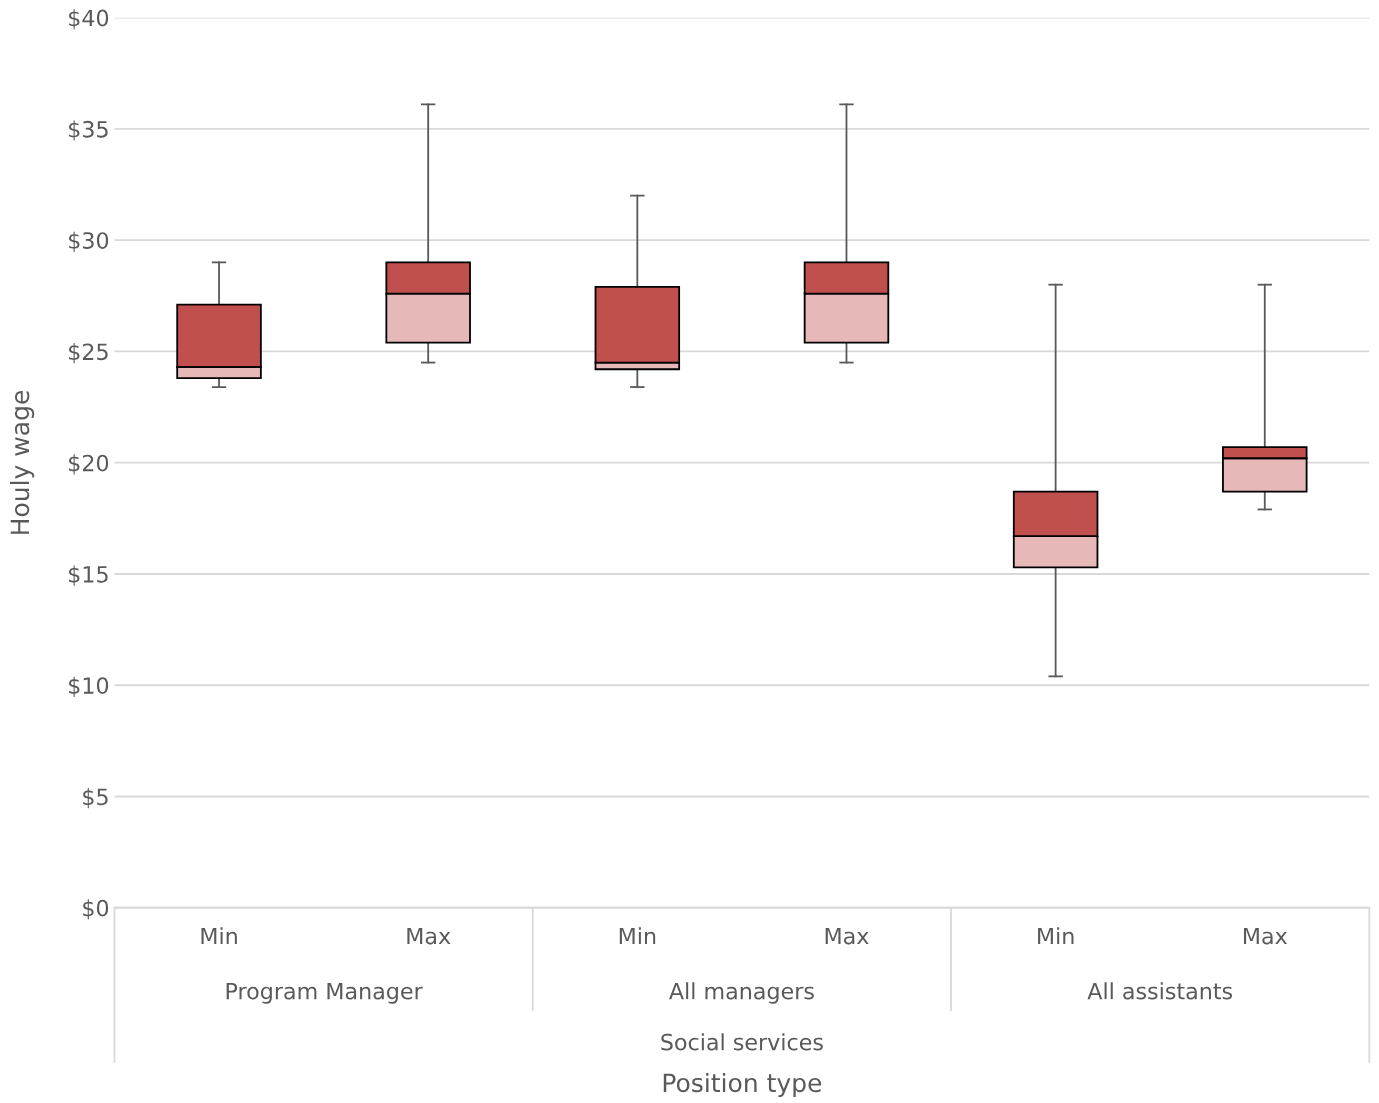 The height and width of the screenshot is (1103, 1379). I want to click on y-tick-label: $20, so click(89, 464).